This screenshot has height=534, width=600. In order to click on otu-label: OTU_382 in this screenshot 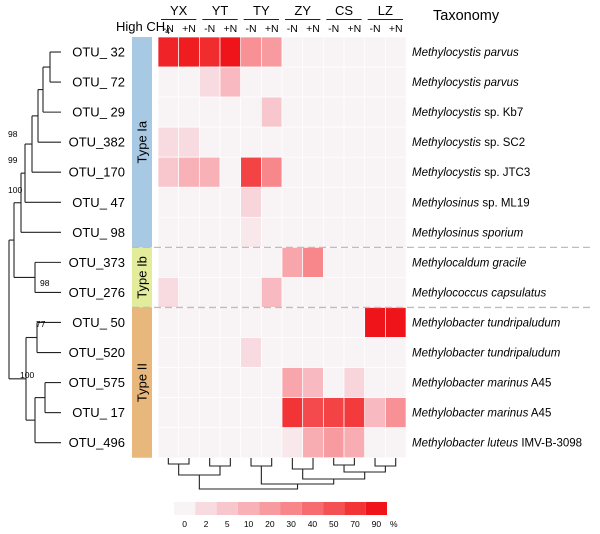, I will do `click(97, 142)`.